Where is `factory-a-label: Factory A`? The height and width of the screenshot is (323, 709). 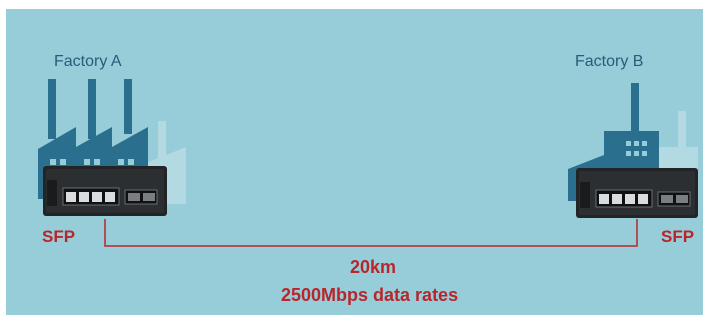
factory-a-label: Factory A is located at coordinates (88, 61).